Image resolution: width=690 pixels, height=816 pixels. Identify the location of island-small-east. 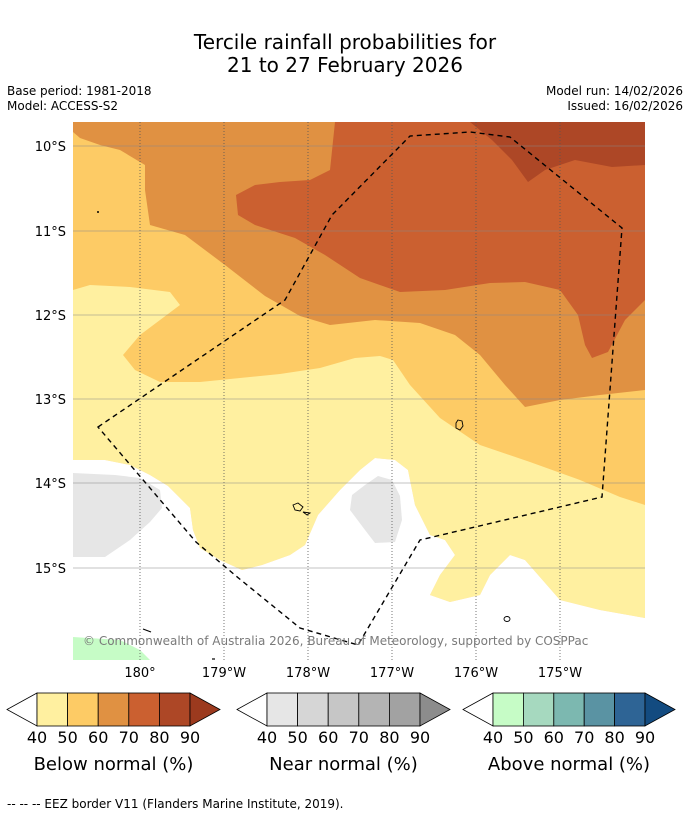
(507, 619).